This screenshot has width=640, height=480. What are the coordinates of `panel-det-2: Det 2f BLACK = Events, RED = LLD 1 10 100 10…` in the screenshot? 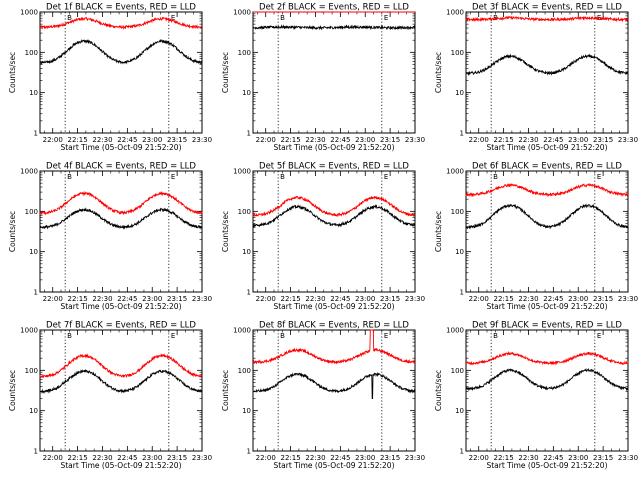 It's located at (323, 78).